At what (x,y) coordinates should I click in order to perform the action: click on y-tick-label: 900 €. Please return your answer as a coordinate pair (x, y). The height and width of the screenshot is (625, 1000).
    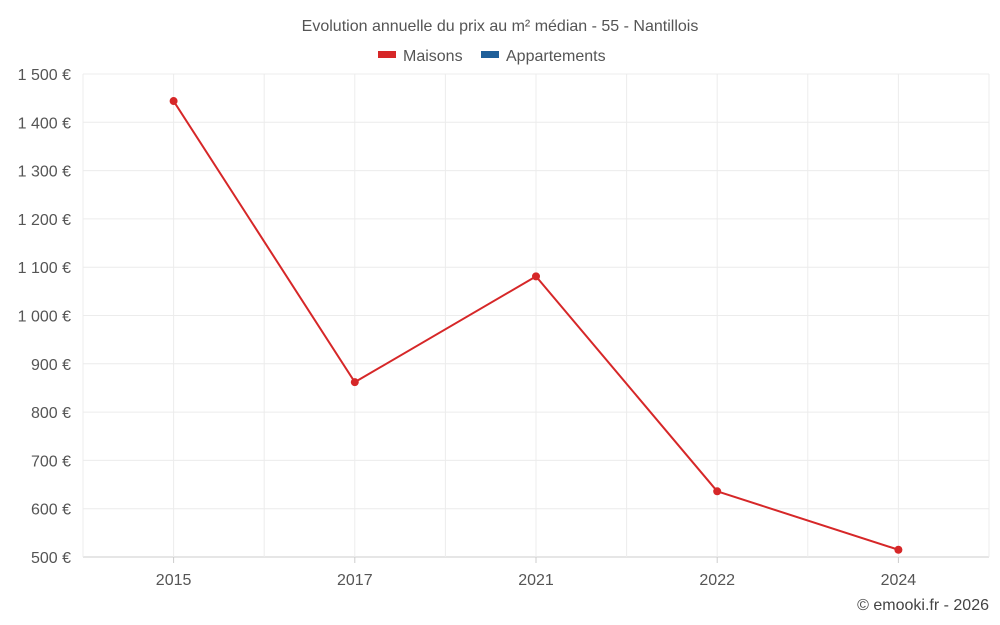
    Looking at the image, I should click on (51, 365).